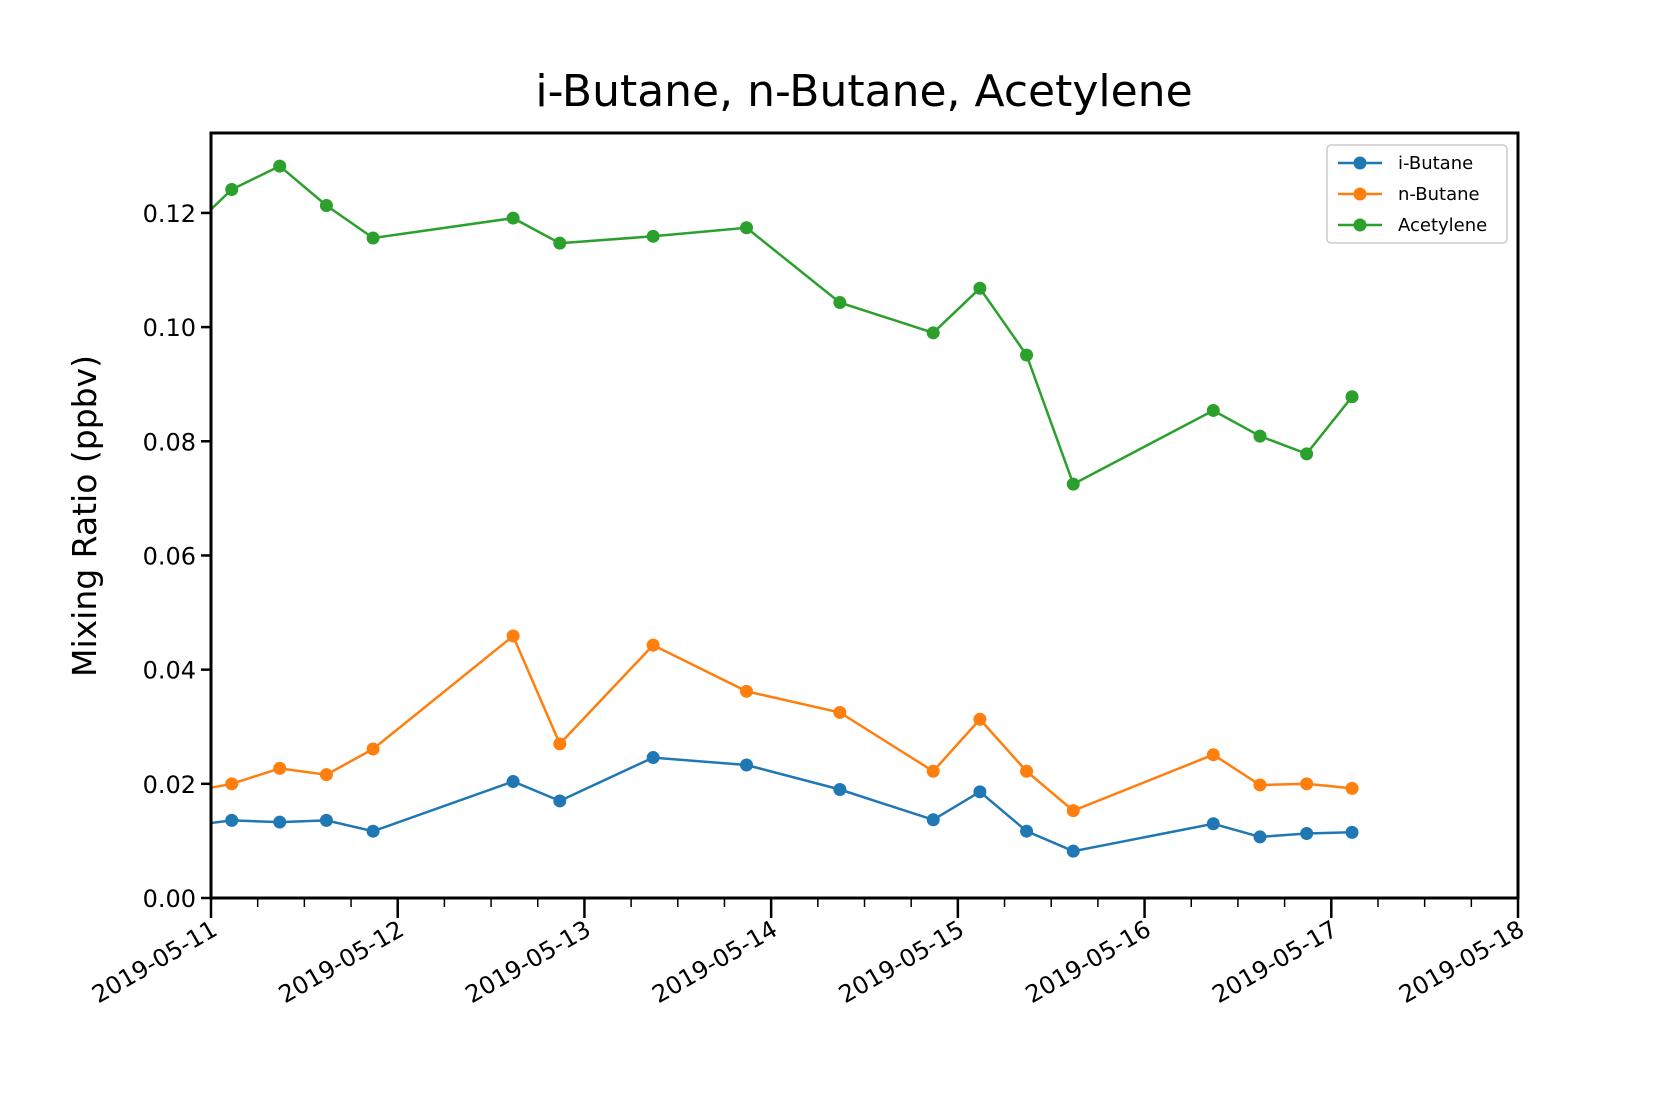 This screenshot has height=1110, width=1666. I want to click on legend-box, so click(1417, 194).